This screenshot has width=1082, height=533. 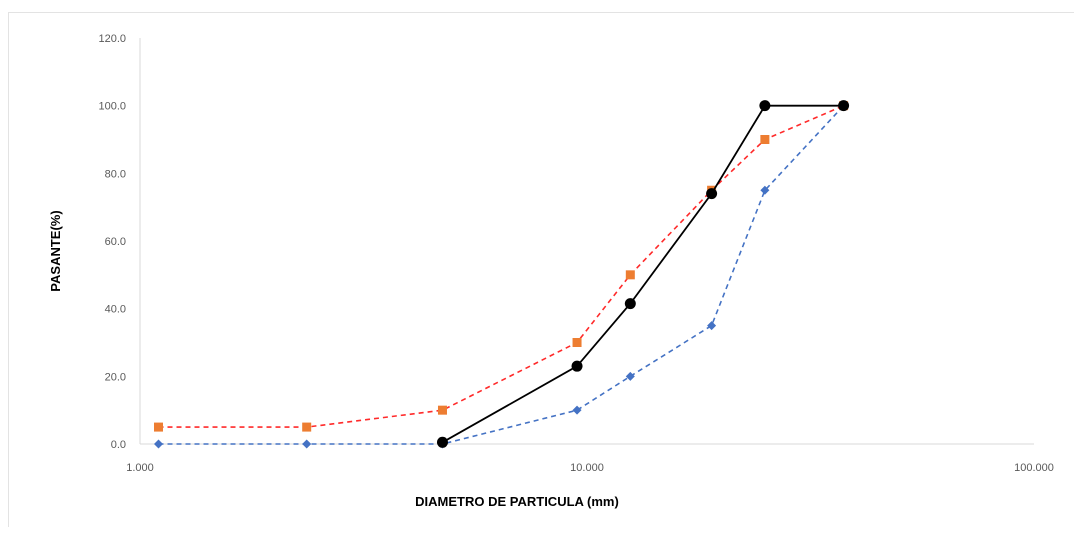 I want to click on y-tick-label: 100.0, so click(x=112, y=107).